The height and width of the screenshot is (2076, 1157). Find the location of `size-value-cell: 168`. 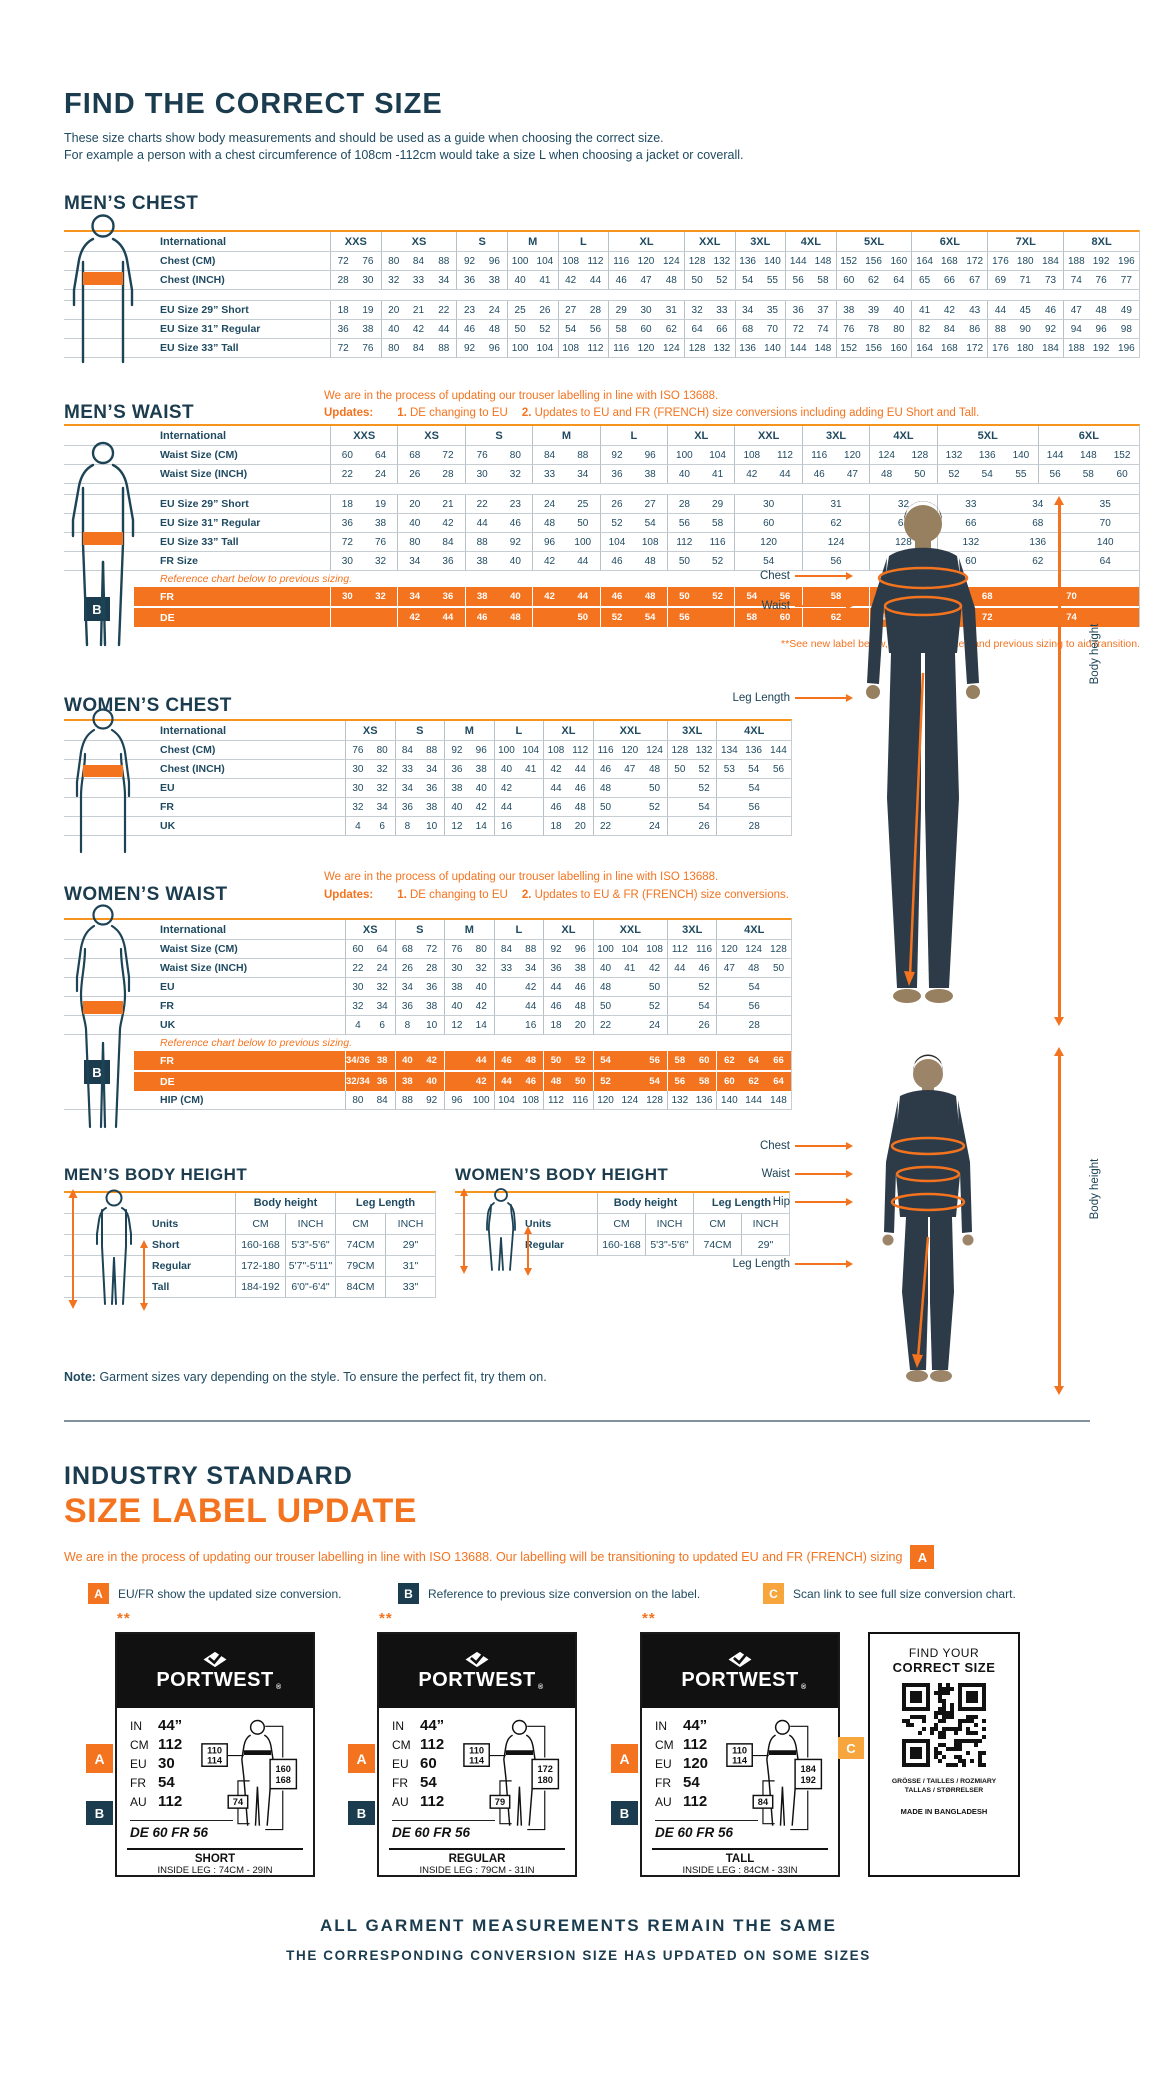

size-value-cell: 168 is located at coordinates (949, 348).